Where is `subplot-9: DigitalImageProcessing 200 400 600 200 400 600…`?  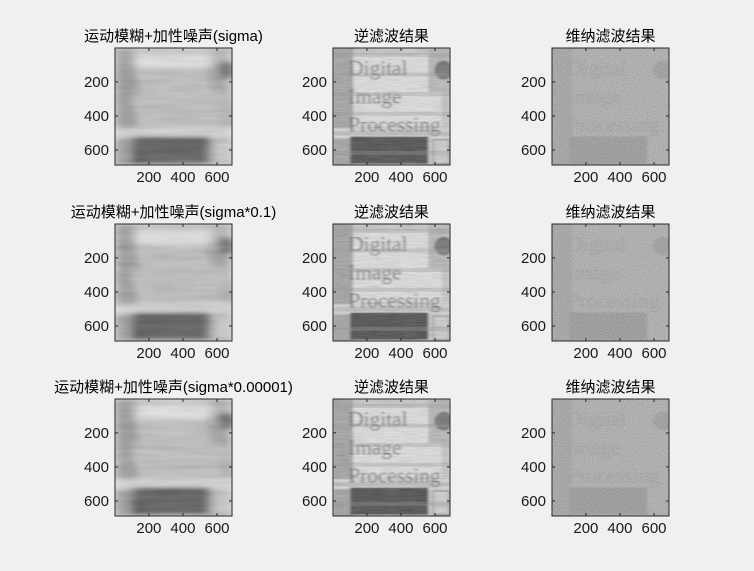
subplot-9: DigitalImageProcessing 200 400 600 200 400 600… is located at coordinates (595, 458).